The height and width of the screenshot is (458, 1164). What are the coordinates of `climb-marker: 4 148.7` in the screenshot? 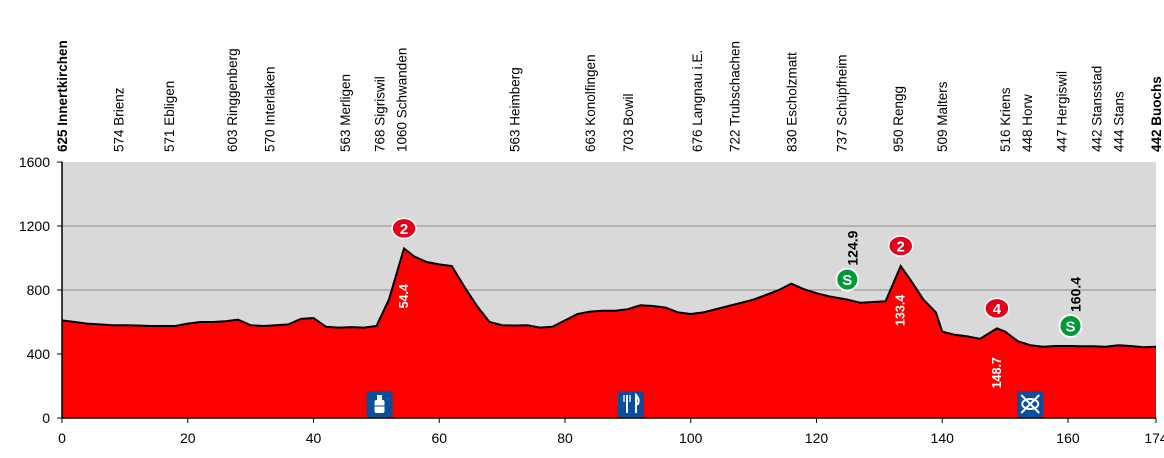 It's located at (997, 342).